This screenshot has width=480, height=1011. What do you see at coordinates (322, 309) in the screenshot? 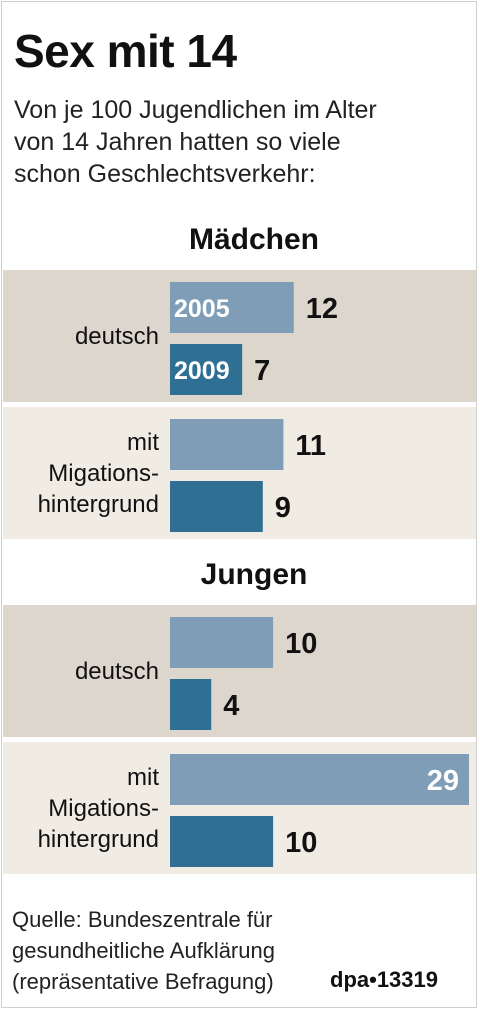
I see `value-label: 12` at bounding box center [322, 309].